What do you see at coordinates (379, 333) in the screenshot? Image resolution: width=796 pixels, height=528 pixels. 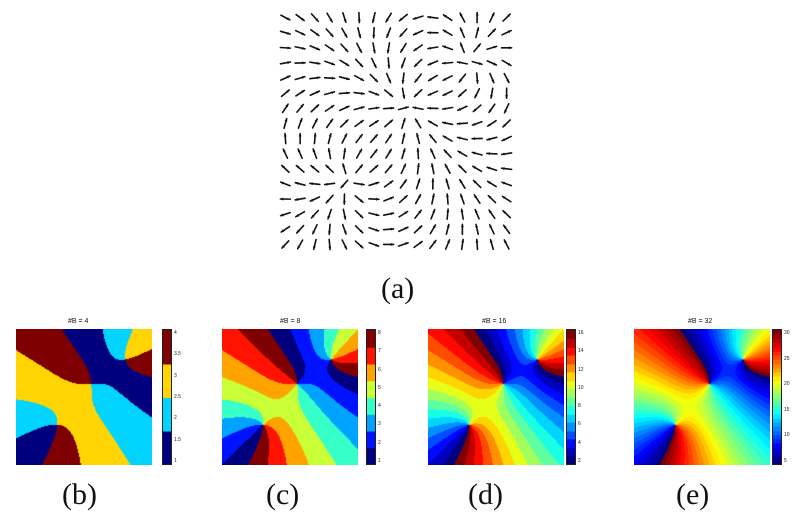 I see `colorbar-tick-label: 8` at bounding box center [379, 333].